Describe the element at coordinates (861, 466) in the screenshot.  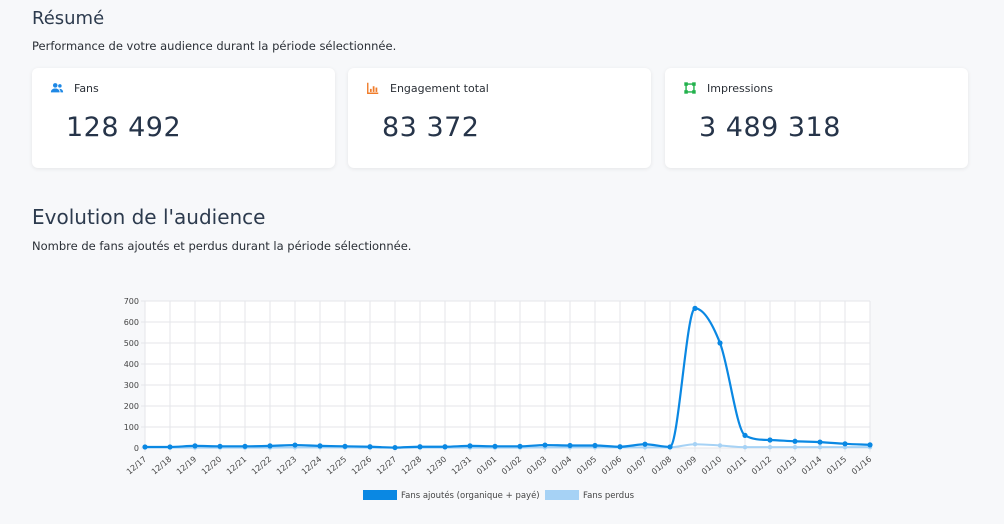
I see `x-tick-label: 01/16` at that location.